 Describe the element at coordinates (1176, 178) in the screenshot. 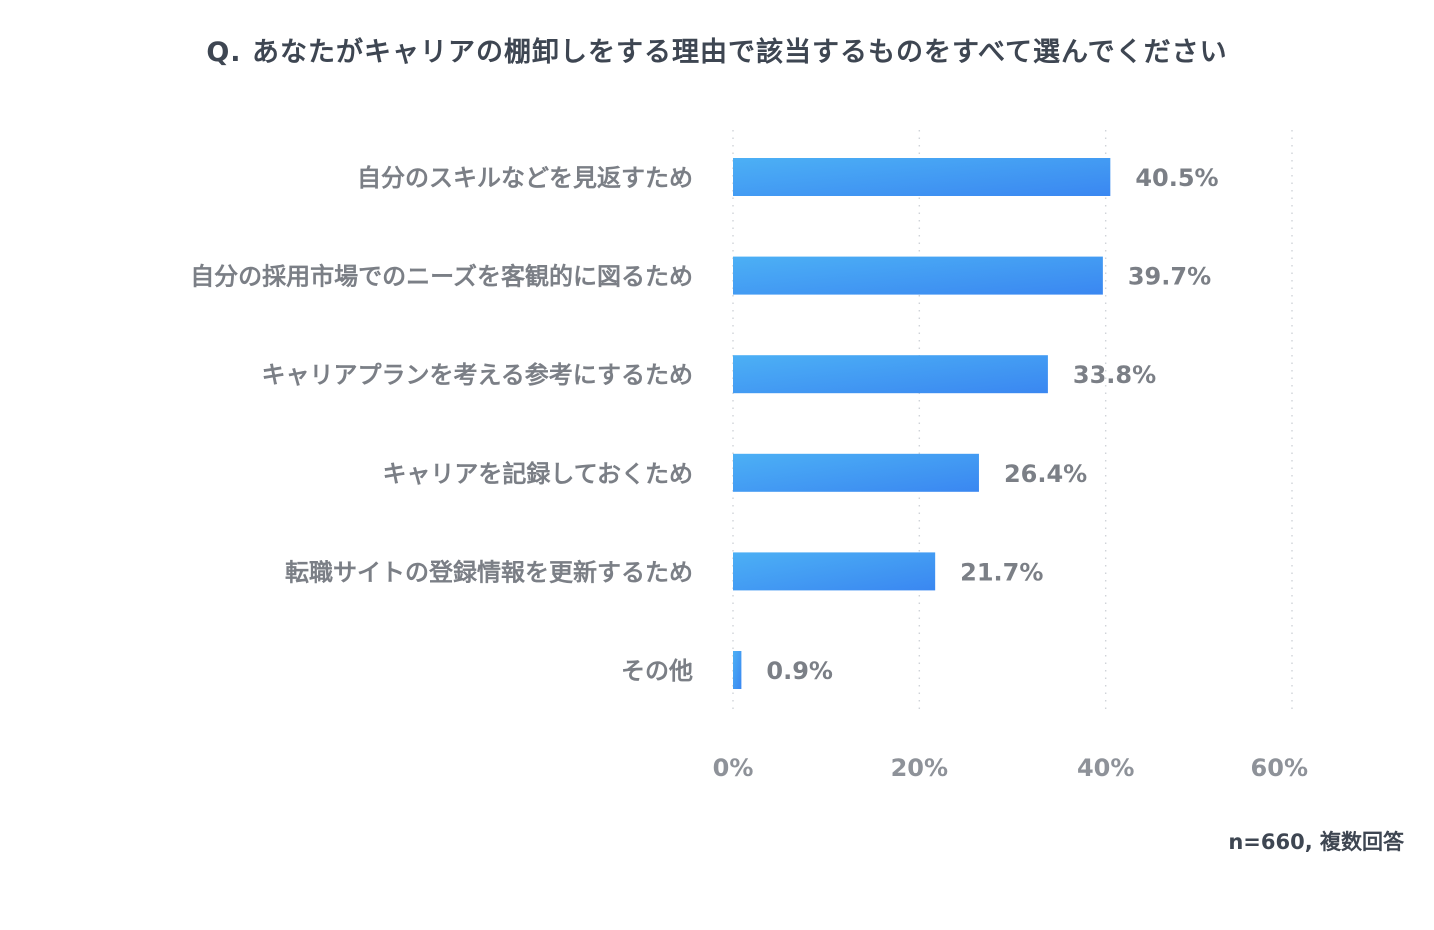

I see `value-label: 40.5%` at that location.